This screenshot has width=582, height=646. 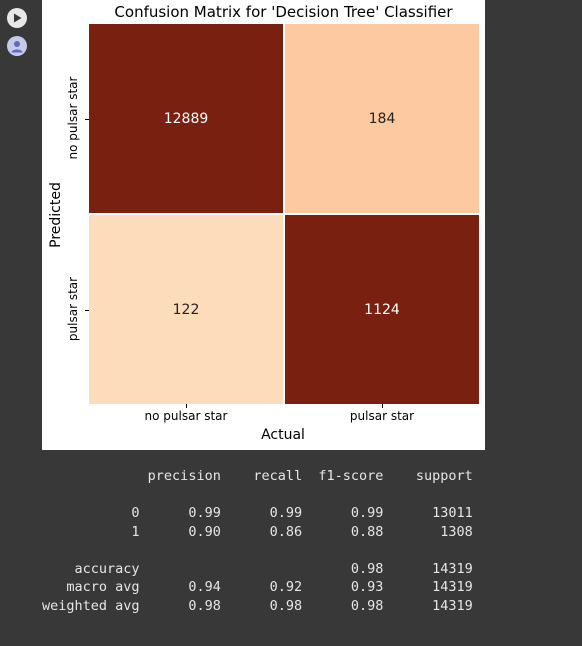 I want to click on y-axis-label: Predicted, so click(x=56, y=215).